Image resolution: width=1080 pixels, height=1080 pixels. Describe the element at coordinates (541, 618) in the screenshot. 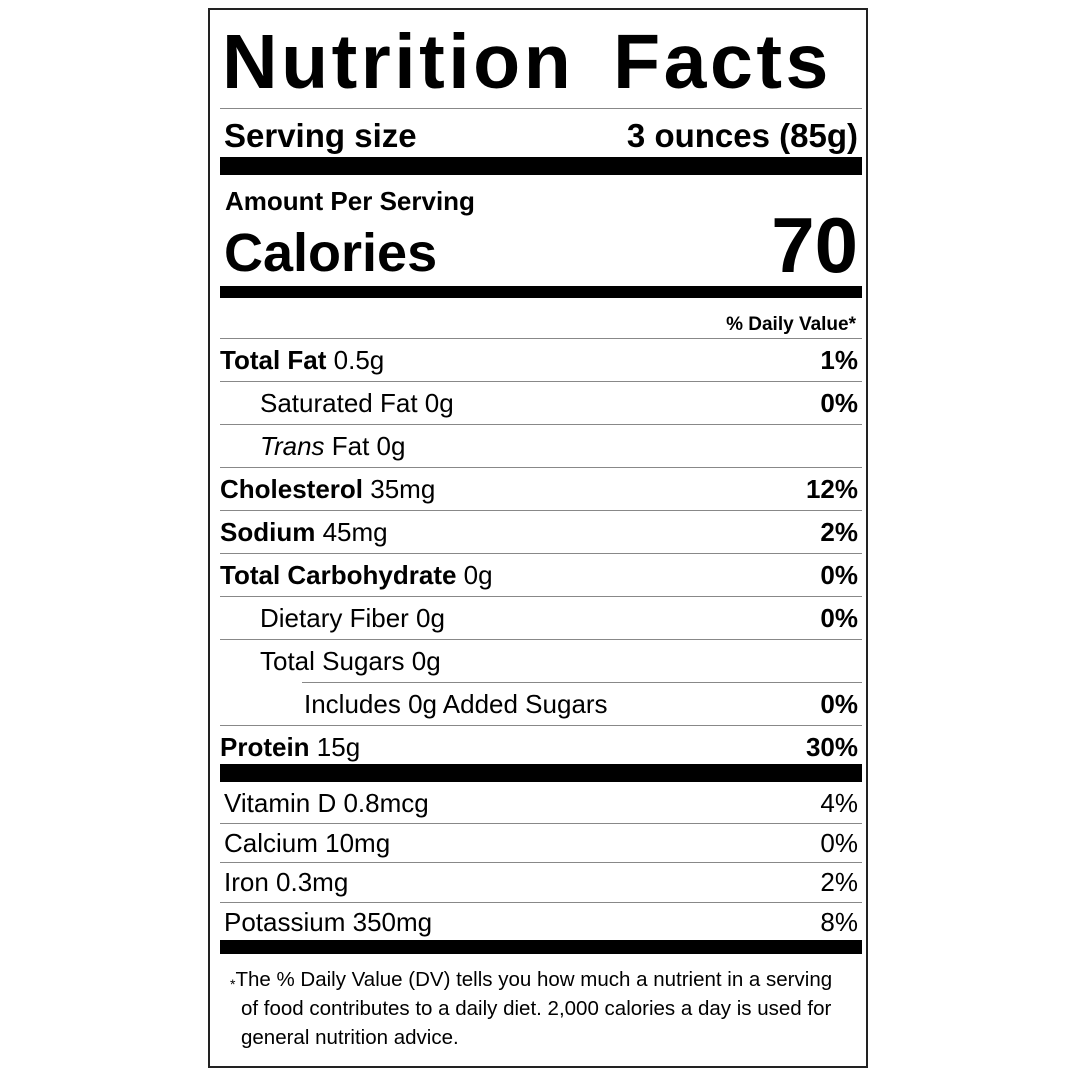

I see `nutrient-row: Dietary Fiber 0g 0%` at that location.